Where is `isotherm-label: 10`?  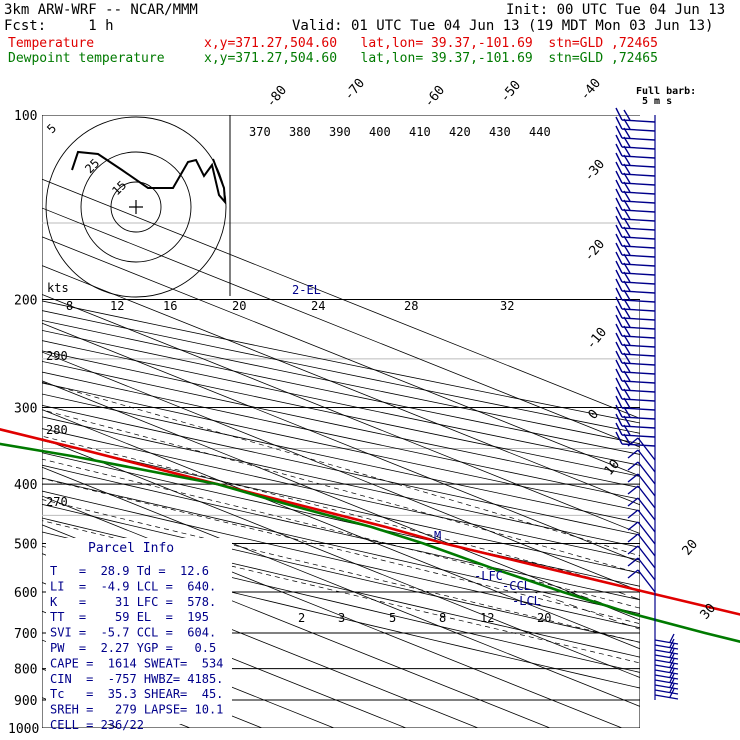 isotherm-label: 10 is located at coordinates (613, 468).